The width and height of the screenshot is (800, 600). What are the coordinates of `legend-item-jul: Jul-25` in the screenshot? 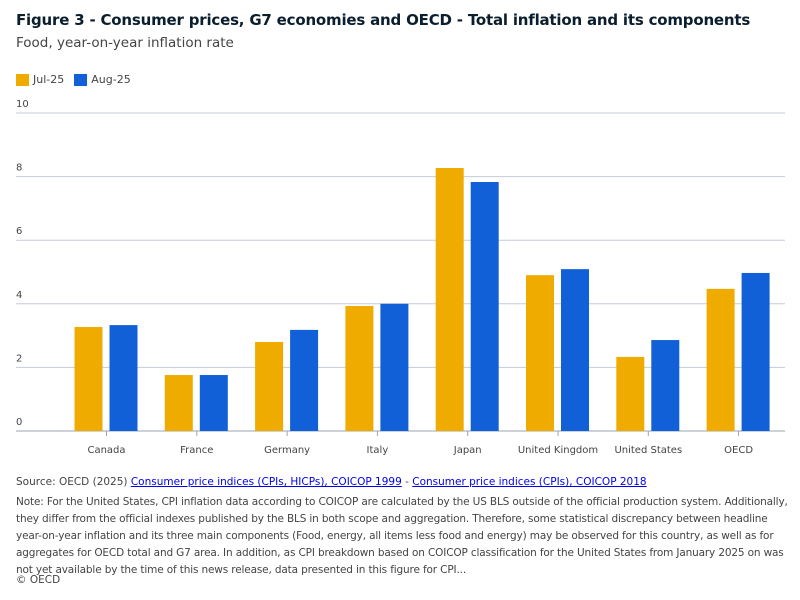 It's located at (40, 79).